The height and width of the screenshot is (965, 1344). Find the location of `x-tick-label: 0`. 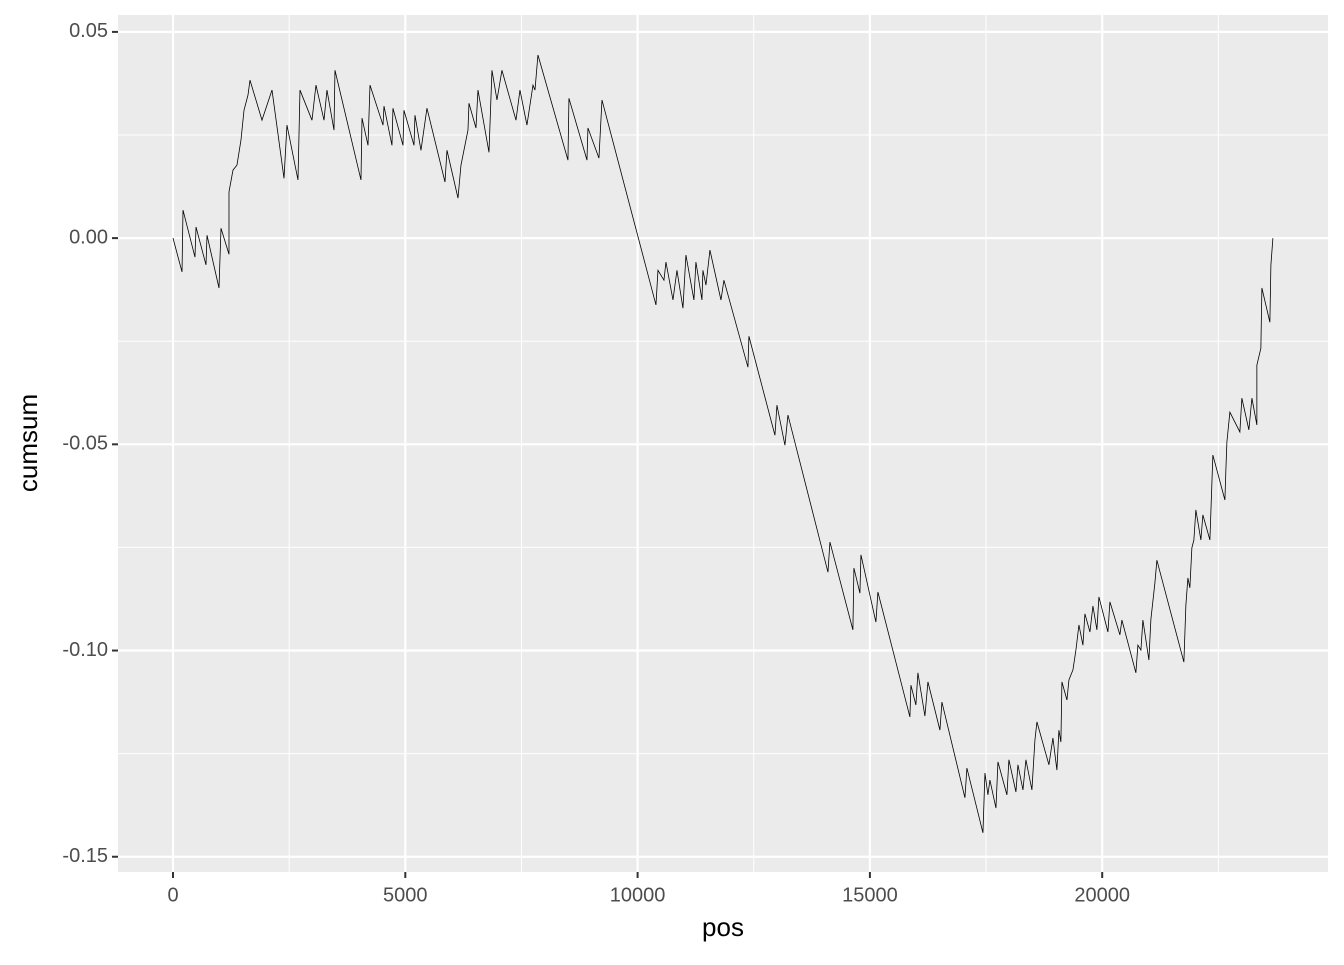

x-tick-label: 0 is located at coordinates (172, 895).